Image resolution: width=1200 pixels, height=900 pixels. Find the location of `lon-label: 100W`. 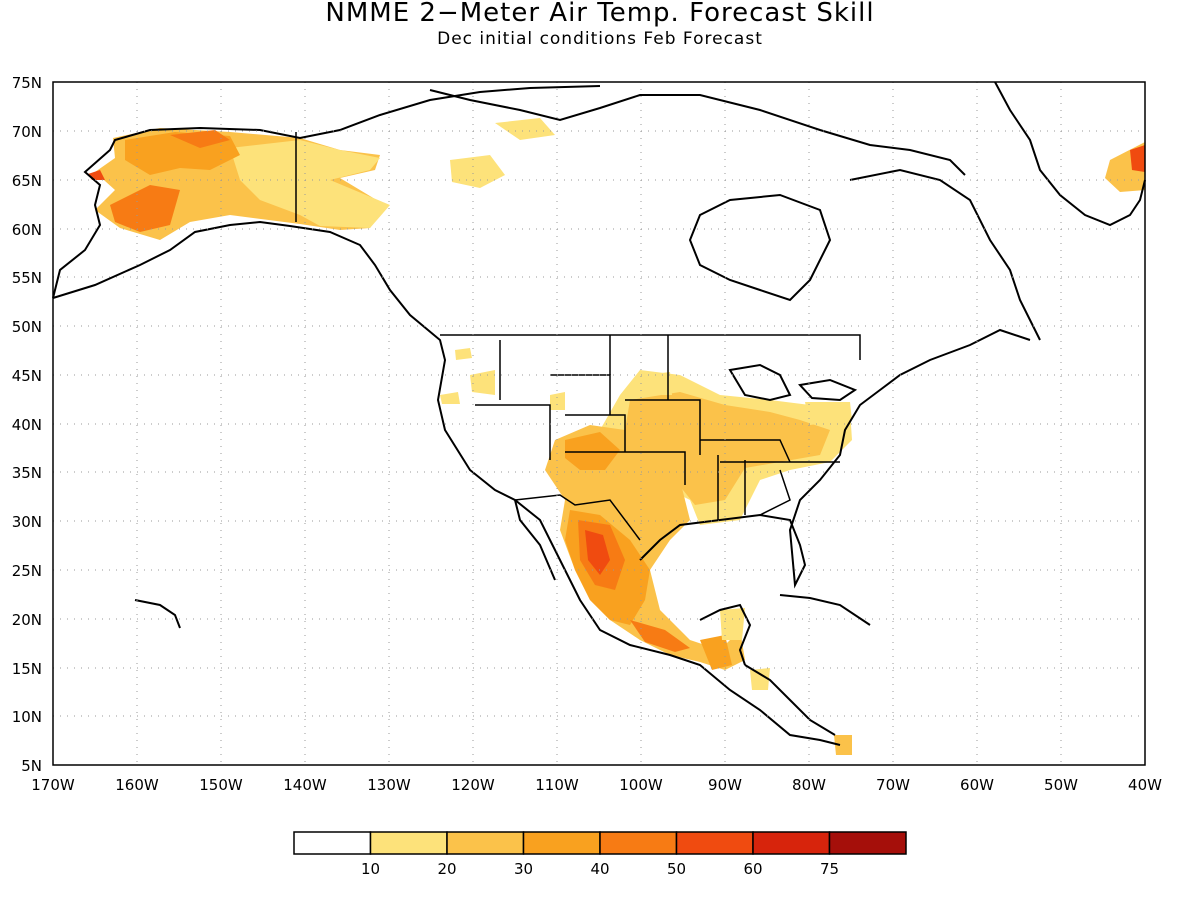

lon-label: 100W is located at coordinates (641, 785).